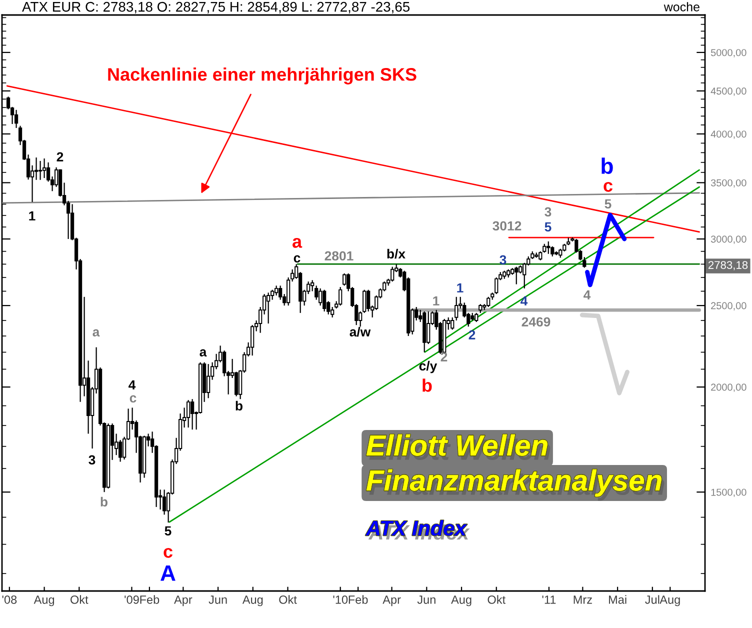  What do you see at coordinates (131, 599) in the screenshot?
I see `x-tick-label: '09` at bounding box center [131, 599].